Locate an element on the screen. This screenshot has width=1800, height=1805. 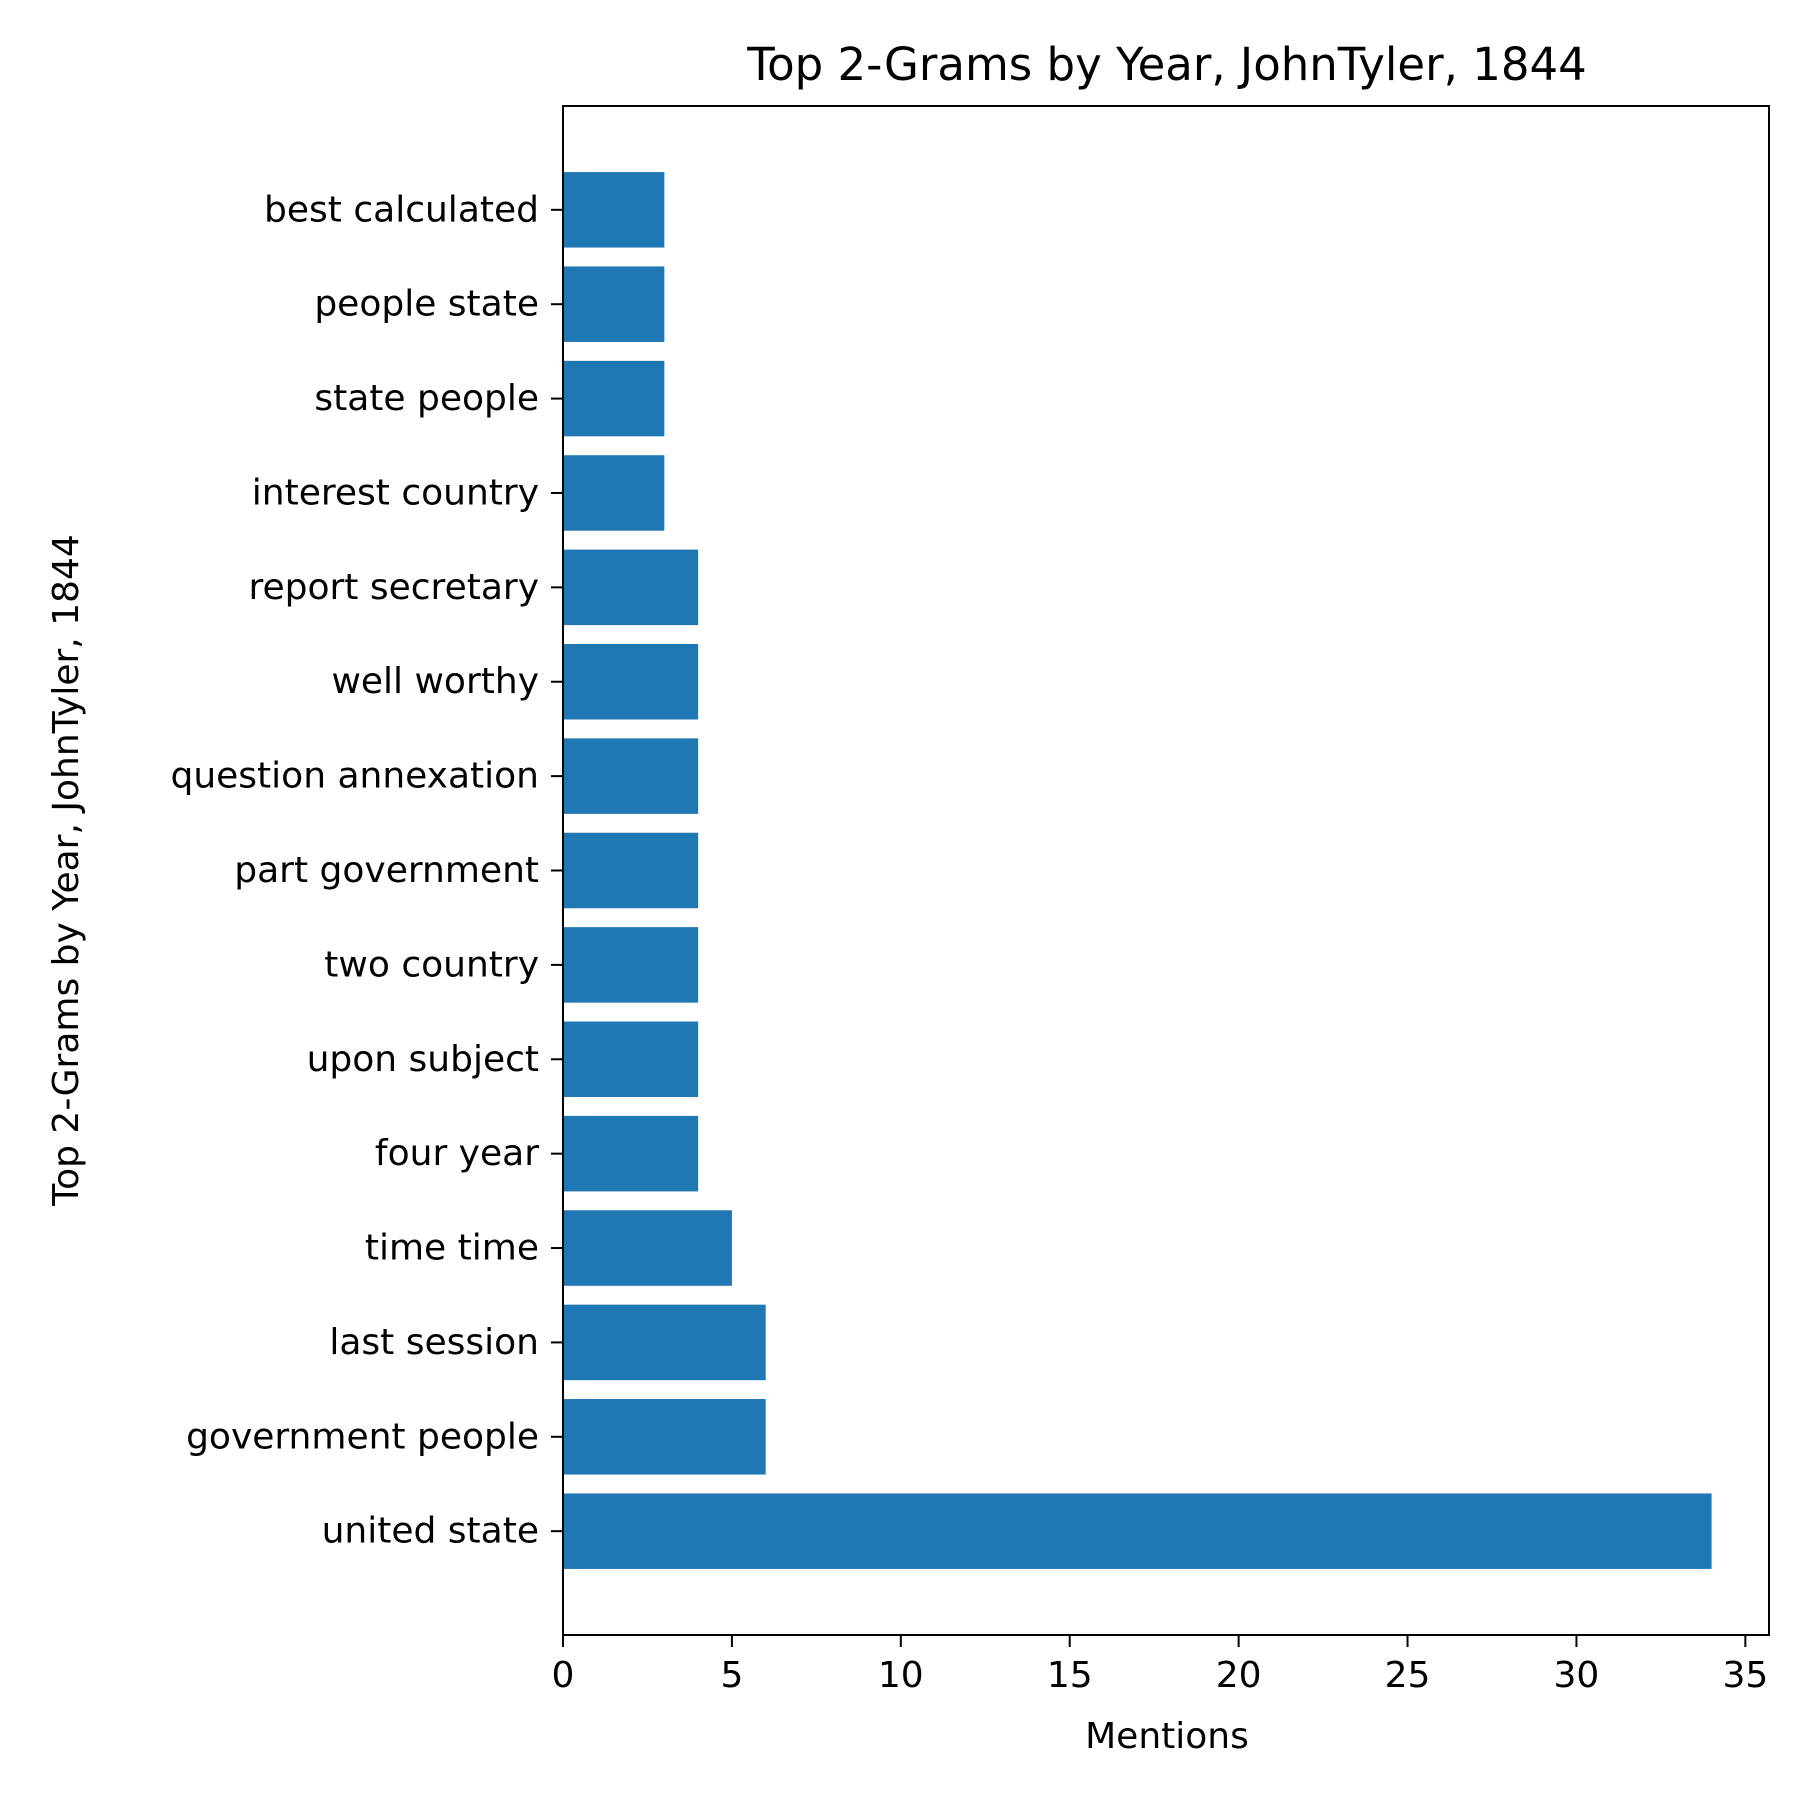
bar-question-annexation is located at coordinates (631, 776).